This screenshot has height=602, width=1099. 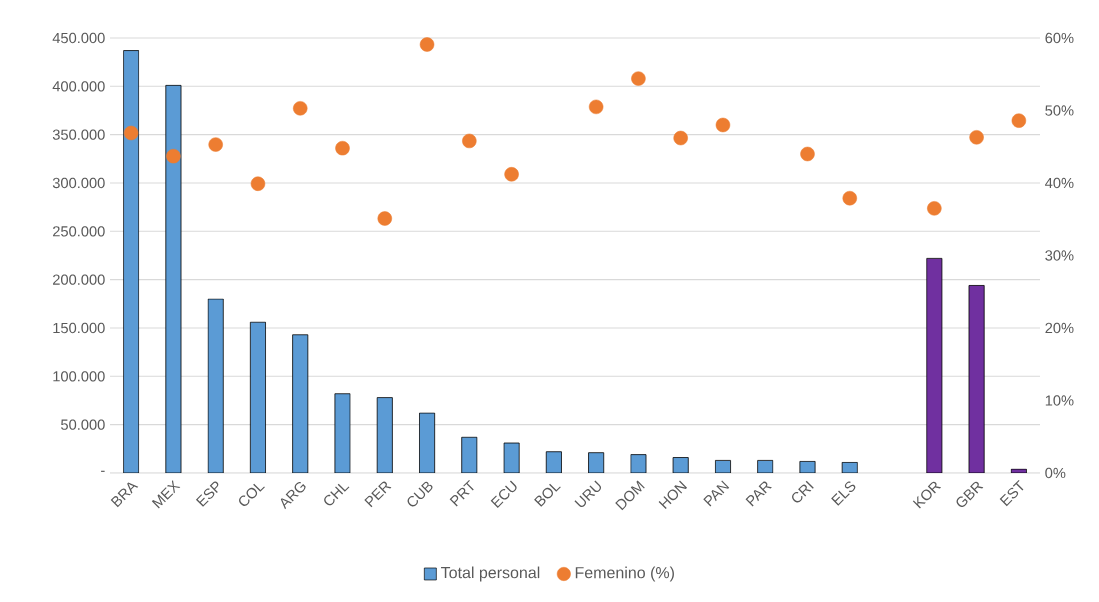 What do you see at coordinates (79, 376) in the screenshot?
I see `y-tick-label: 100.000` at bounding box center [79, 376].